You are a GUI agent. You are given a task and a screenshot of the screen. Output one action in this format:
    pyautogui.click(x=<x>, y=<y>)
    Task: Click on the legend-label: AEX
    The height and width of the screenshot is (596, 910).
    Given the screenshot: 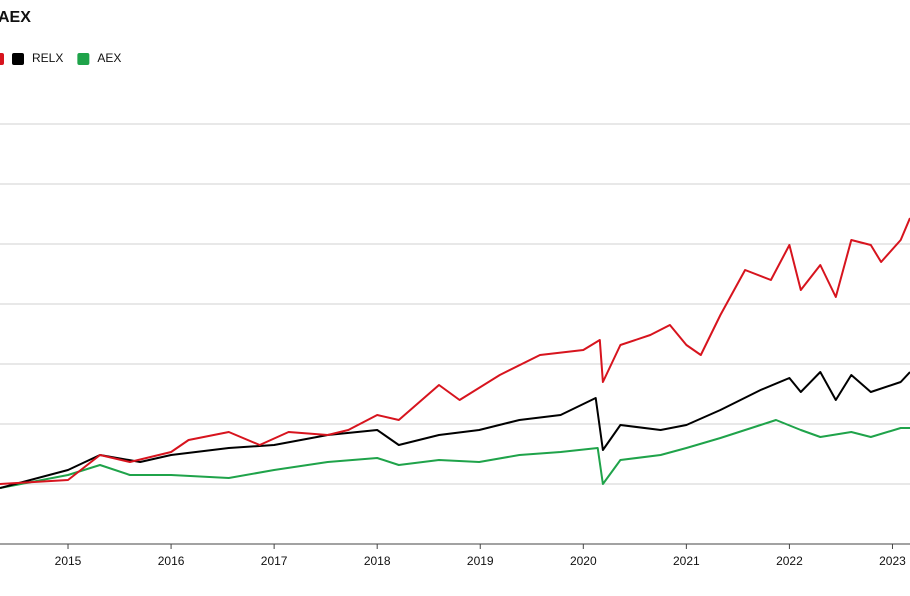 What is the action you would take?
    pyautogui.click(x=109, y=58)
    